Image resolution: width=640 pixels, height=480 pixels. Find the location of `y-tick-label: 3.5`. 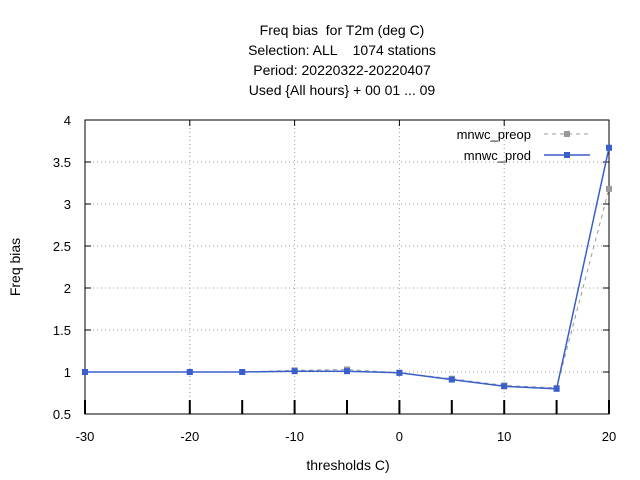

y-tick-label: 3.5 is located at coordinates (62, 162).